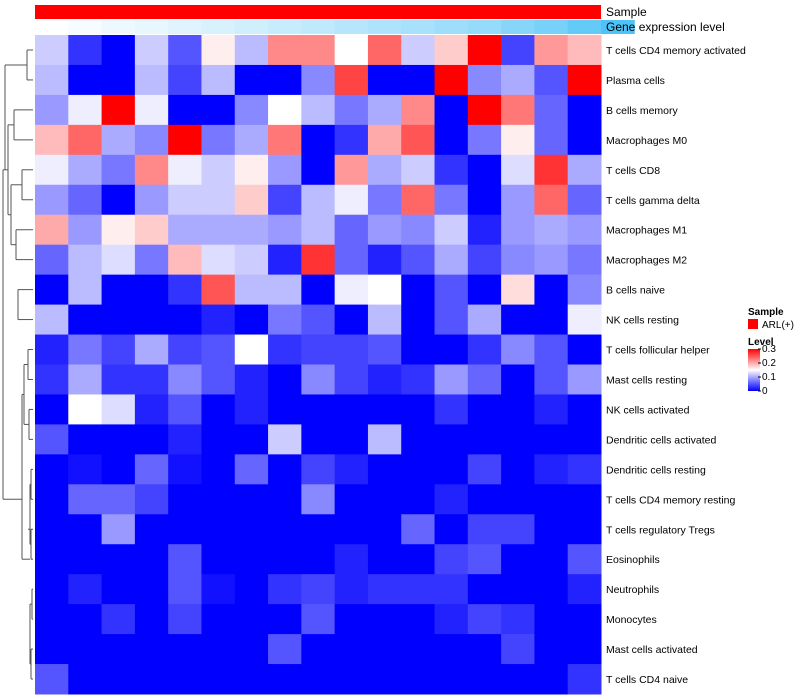  What do you see at coordinates (642, 111) in the screenshot?
I see `row-label: B cells memory` at bounding box center [642, 111].